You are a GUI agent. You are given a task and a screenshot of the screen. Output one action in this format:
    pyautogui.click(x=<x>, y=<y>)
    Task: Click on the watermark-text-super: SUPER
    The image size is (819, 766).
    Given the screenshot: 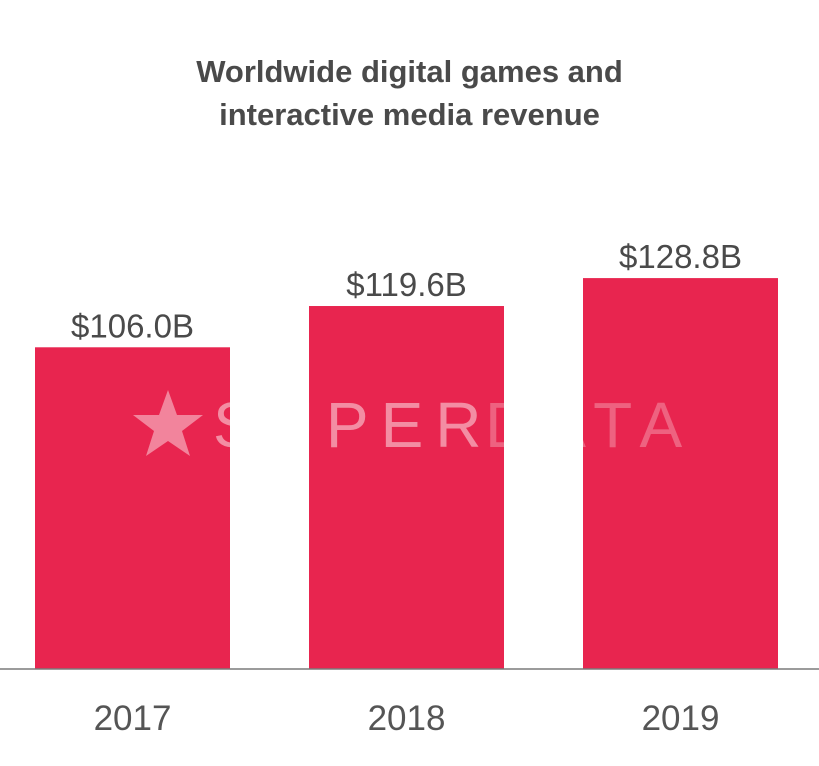 What is the action you would take?
    pyautogui.click(x=353, y=425)
    